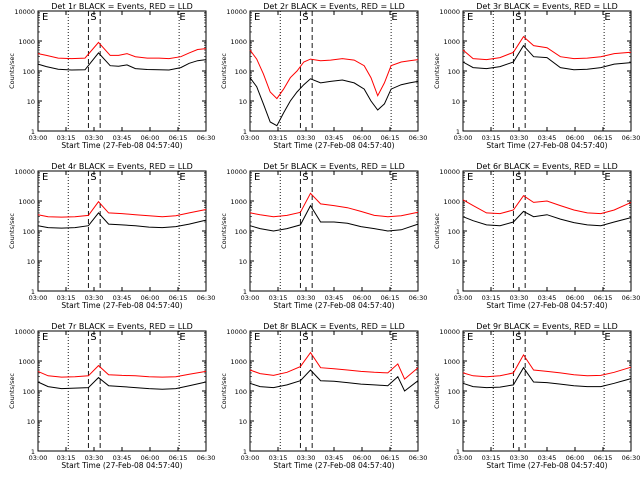 The width and height of the screenshot is (640, 484). I want to click on panel-title: Det 3r BLACK = Events, RED = LLD, so click(547, 6).